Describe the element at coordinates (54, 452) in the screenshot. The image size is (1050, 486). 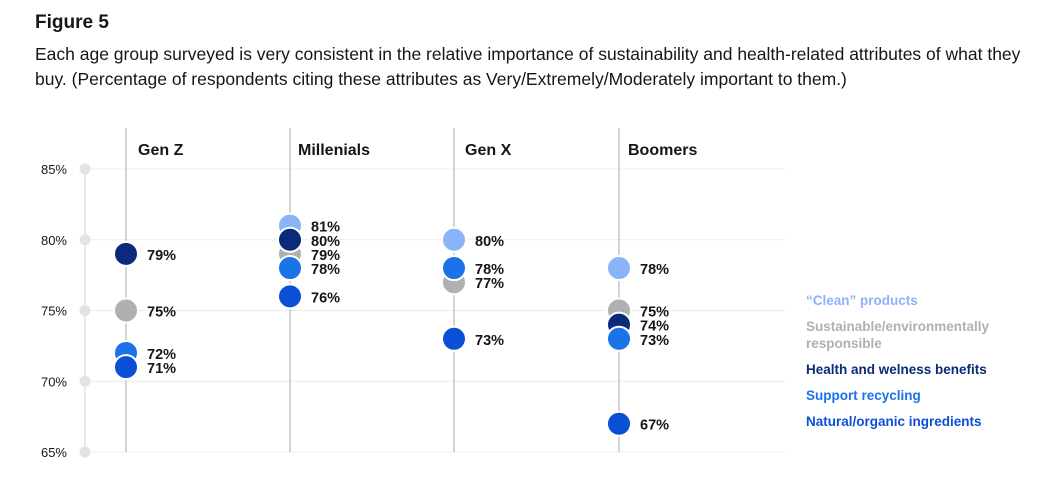
I see `y-tick-label: 65%` at that location.